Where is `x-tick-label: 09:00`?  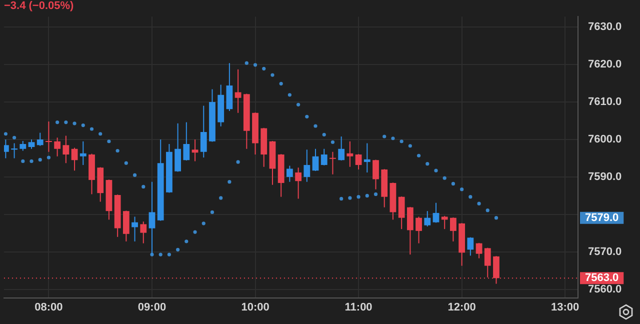
x-tick-label: 09:00 is located at coordinates (152, 308).